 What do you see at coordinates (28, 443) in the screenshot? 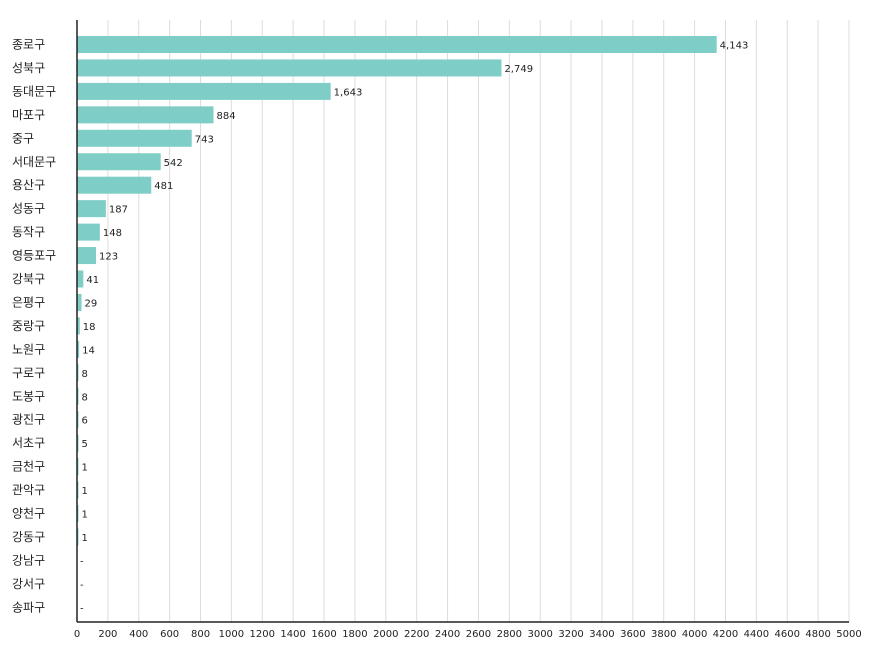
I see `category-label: 서초구` at bounding box center [28, 443].